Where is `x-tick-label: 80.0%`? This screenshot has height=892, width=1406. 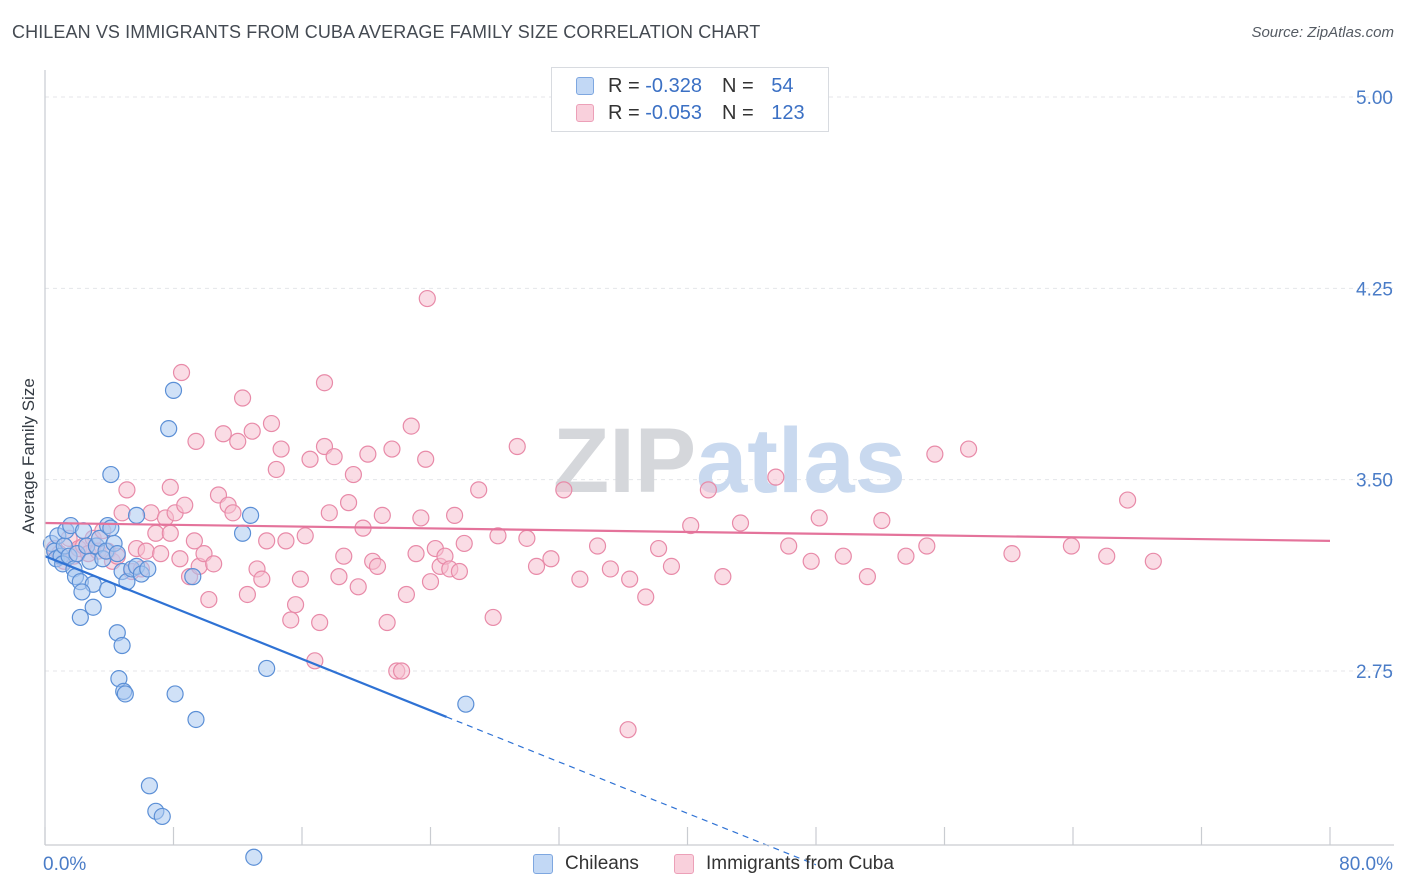 x-tick-label: 80.0% is located at coordinates (1366, 864).